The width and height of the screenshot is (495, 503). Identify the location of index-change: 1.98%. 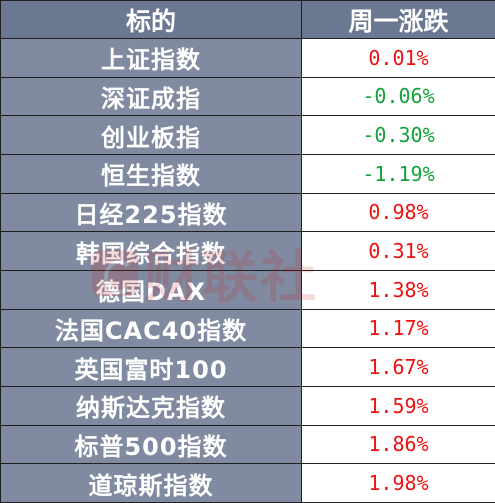
(398, 483).